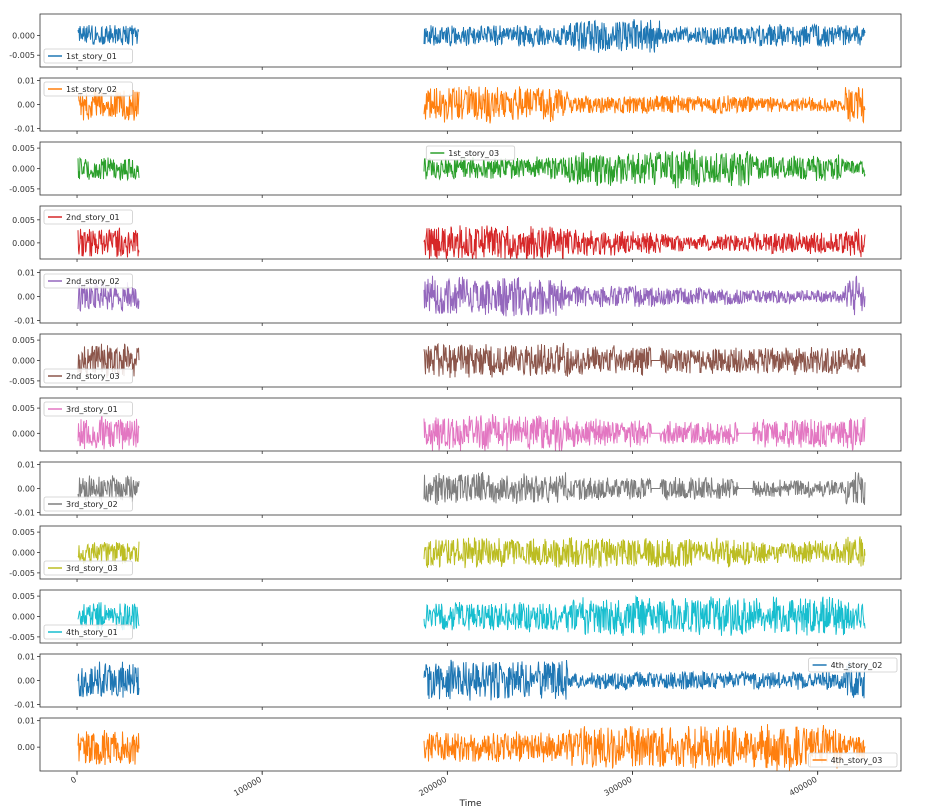  Describe the element at coordinates (471, 242) in the screenshot. I see `panel-2nd-story-01-line` at that location.